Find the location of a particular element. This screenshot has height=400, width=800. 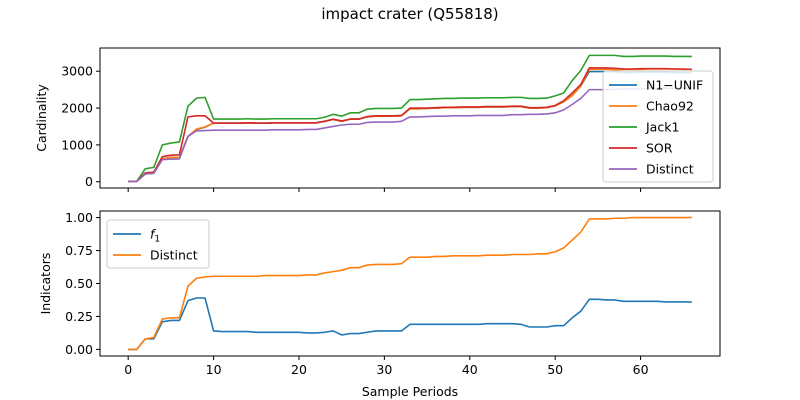

bot-x-tick-label: 40 is located at coordinates (470, 369).